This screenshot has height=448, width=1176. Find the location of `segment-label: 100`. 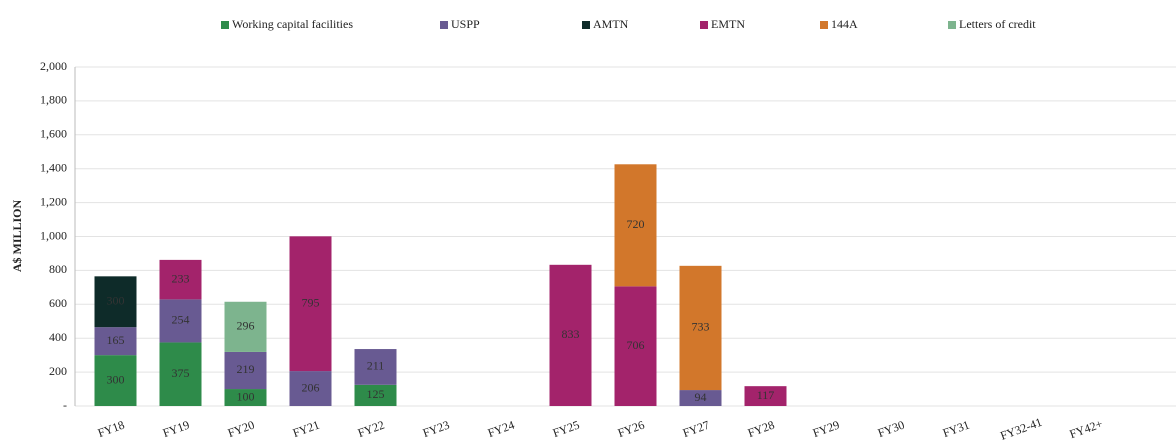

segment-label: 100 is located at coordinates (246, 396).